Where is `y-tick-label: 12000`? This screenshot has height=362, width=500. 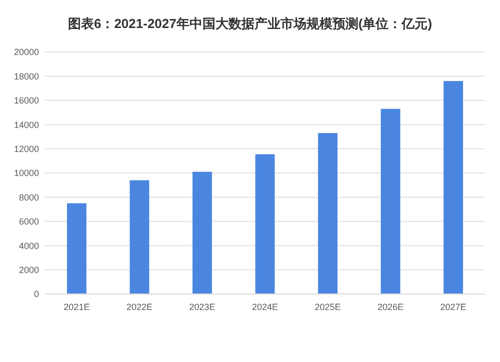 y-tick-label: 12000 is located at coordinates (26, 149).